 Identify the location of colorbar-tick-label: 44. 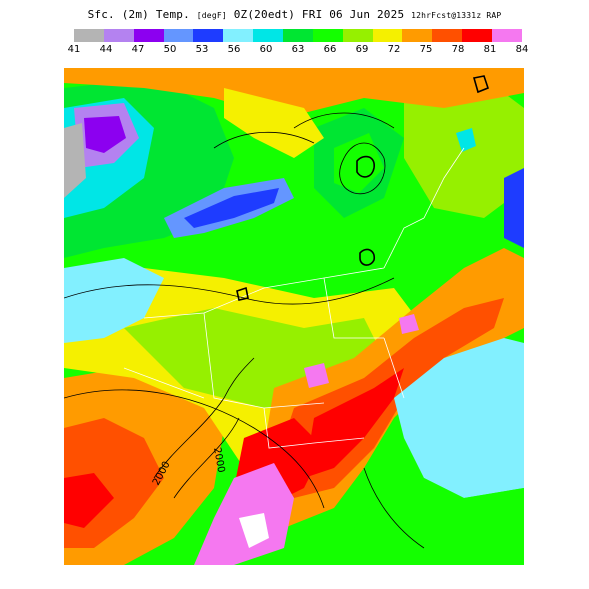
(106, 49).